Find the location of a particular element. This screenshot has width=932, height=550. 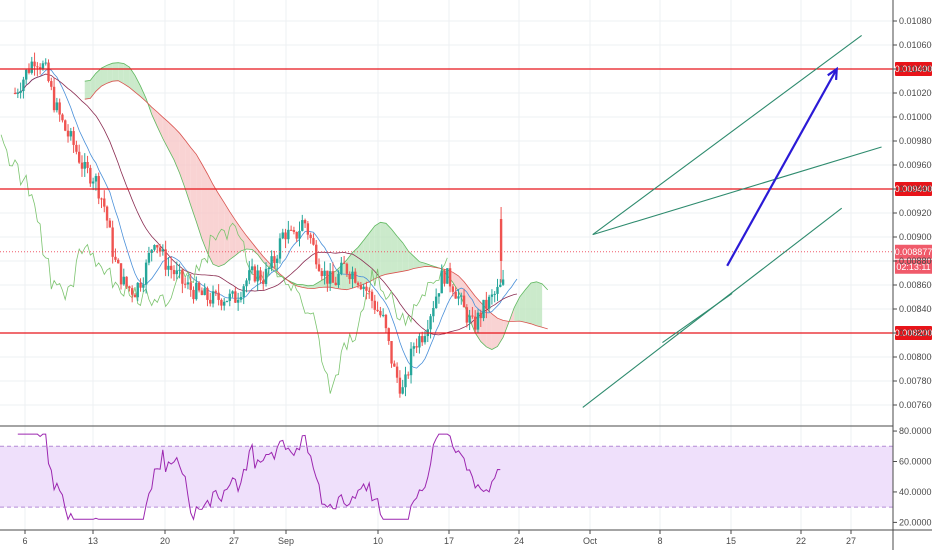

time-tick-label: Oct is located at coordinates (590, 541).